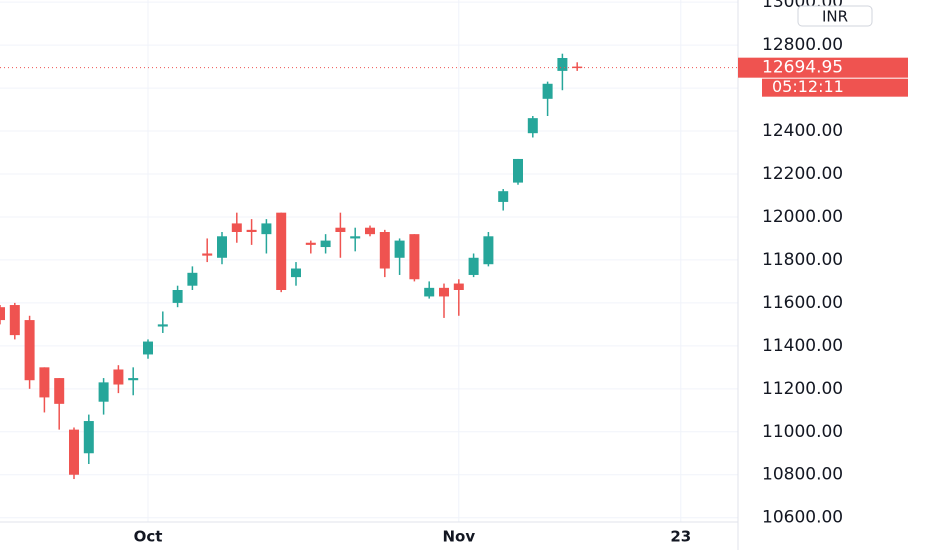 The width and height of the screenshot is (932, 550). What do you see at coordinates (802, 303) in the screenshot?
I see `y-tick-label: 11600.00` at bounding box center [802, 303].